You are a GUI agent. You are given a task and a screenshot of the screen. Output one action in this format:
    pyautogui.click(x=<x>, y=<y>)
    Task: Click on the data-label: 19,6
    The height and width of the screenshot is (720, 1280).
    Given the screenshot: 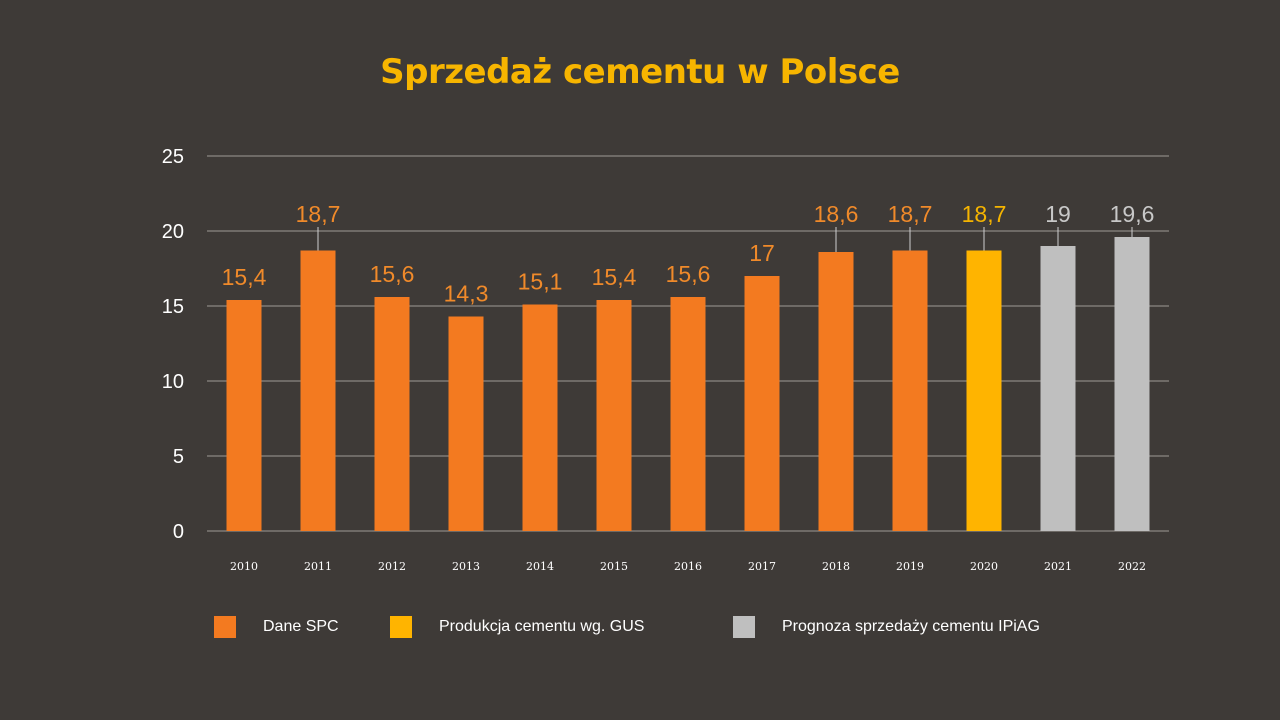 What is the action you would take?
    pyautogui.click(x=1132, y=214)
    